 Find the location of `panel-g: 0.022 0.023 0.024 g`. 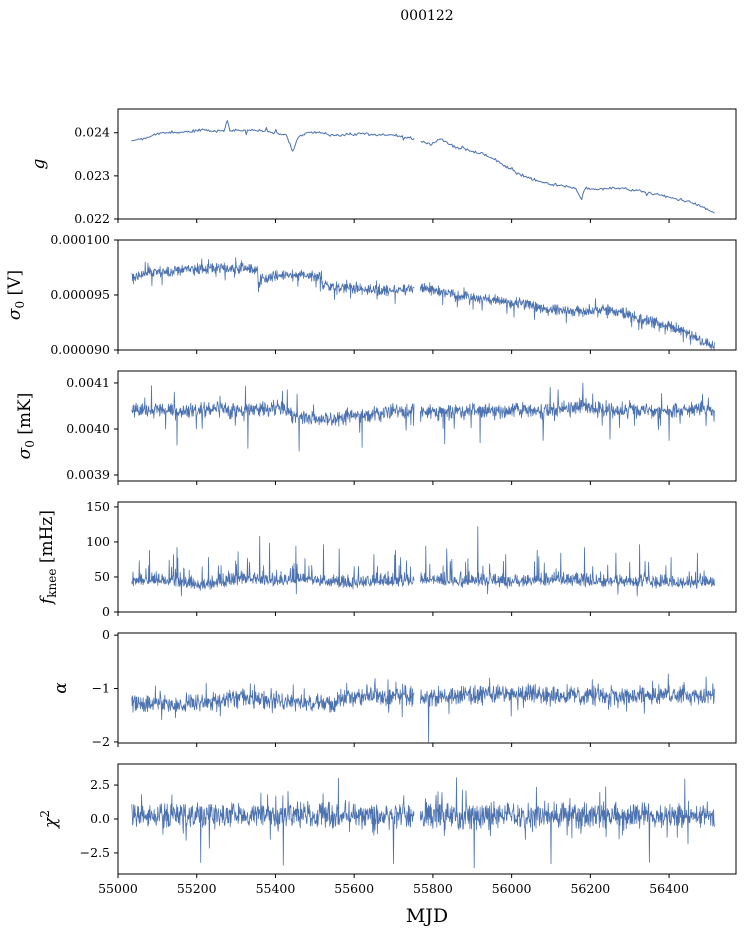

panel-g: 0.022 0.023 0.024 g is located at coordinates (383, 167).